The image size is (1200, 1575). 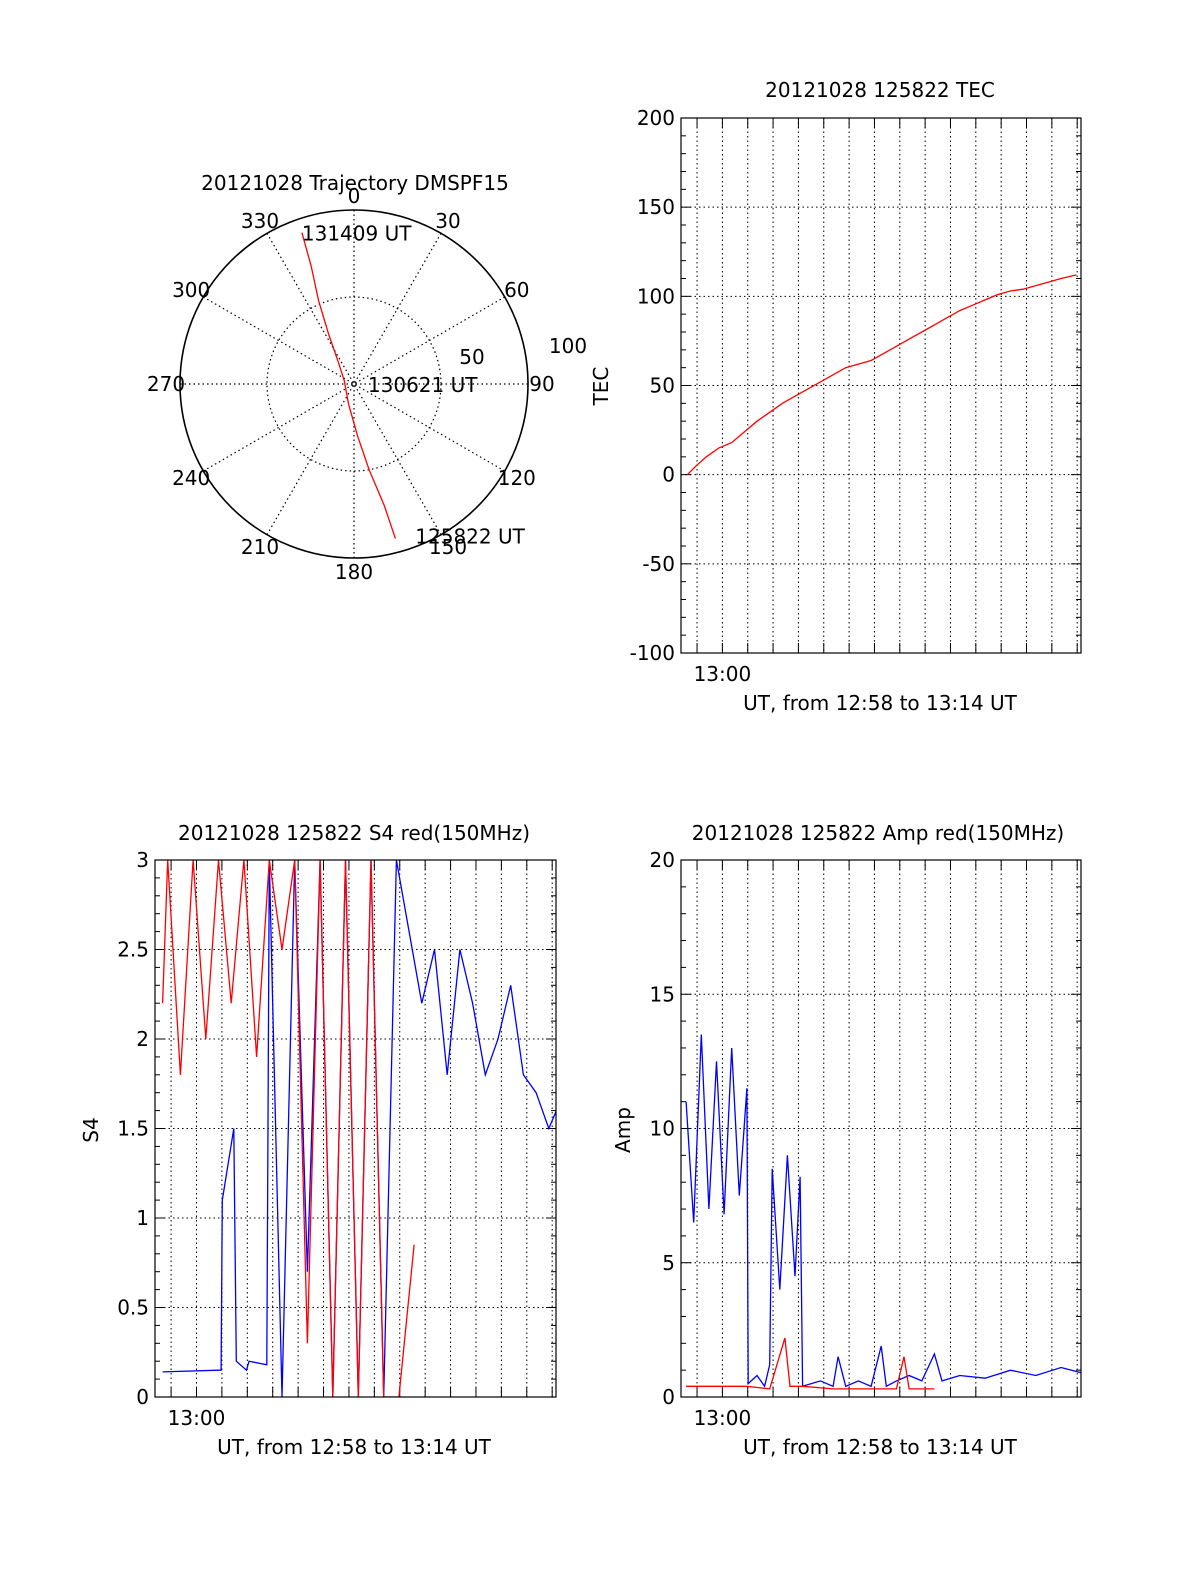 I want to click on y-tick-label: 2.5, so click(x=133, y=950).